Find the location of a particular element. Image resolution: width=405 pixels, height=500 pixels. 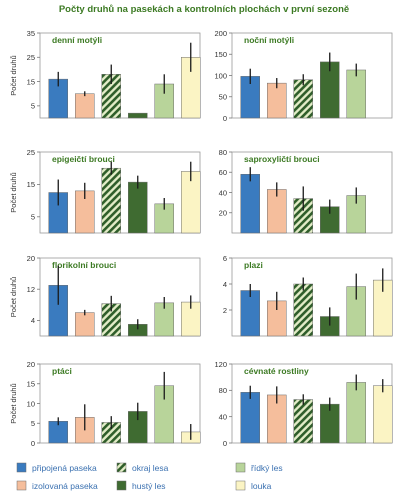

panel-title: noční motýli is located at coordinates (269, 40).